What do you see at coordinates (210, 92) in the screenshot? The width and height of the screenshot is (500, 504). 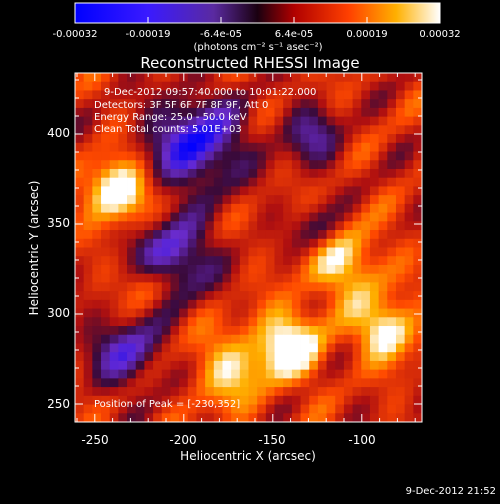 I see `annotation-time-range: 9-Dec-2012 09:57:40.000 to 10:01:22.000` at bounding box center [210, 92].